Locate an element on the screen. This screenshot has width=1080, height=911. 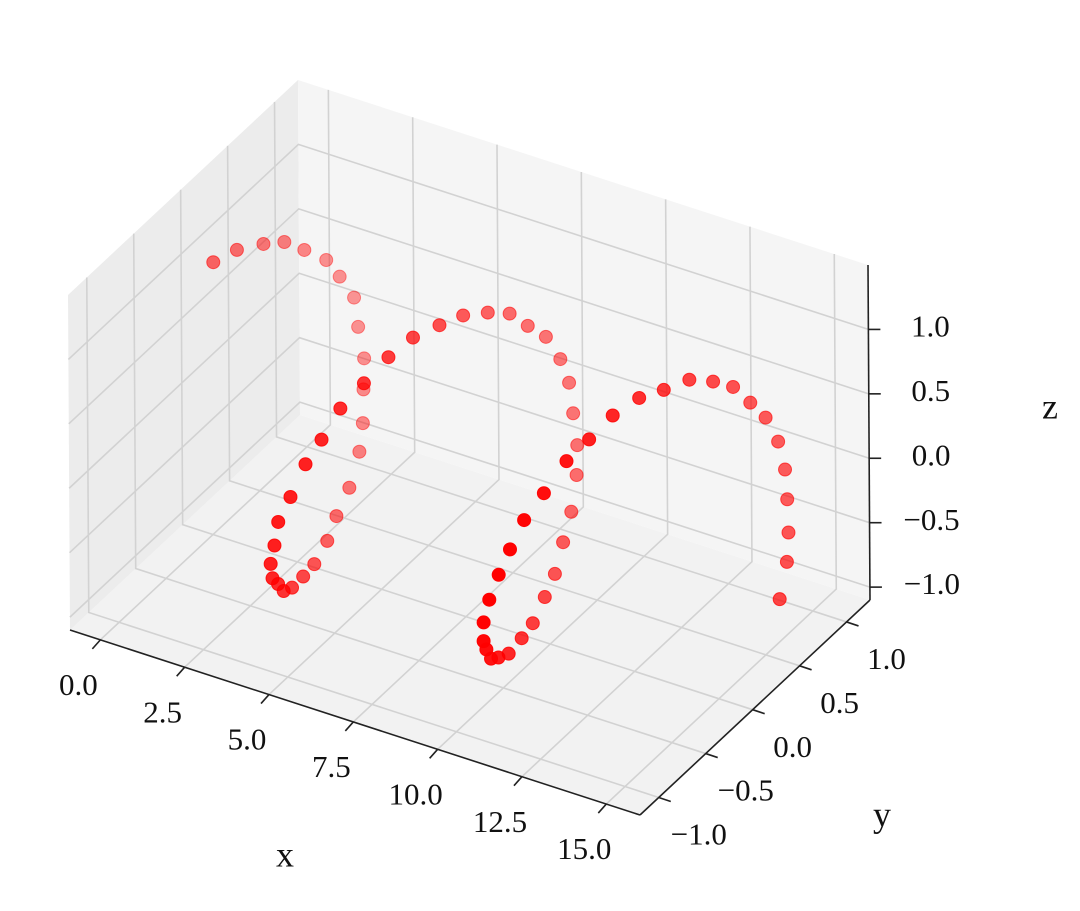
z-tick-label: −1.0 is located at coordinates (932, 583).